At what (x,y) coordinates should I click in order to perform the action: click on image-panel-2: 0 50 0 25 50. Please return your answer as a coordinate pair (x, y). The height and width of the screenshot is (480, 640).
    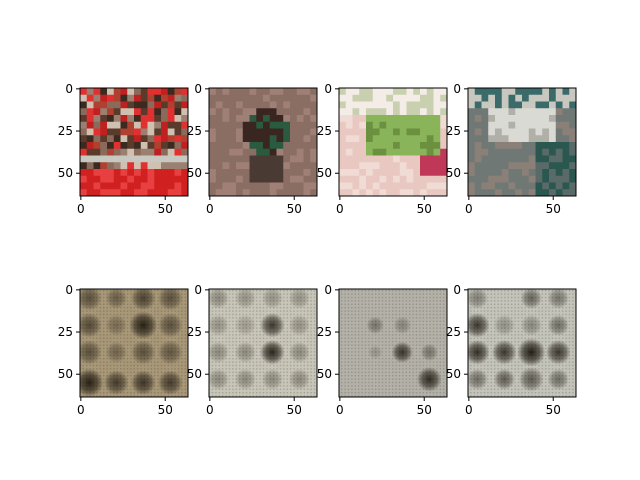
    Looking at the image, I should click on (252, 149).